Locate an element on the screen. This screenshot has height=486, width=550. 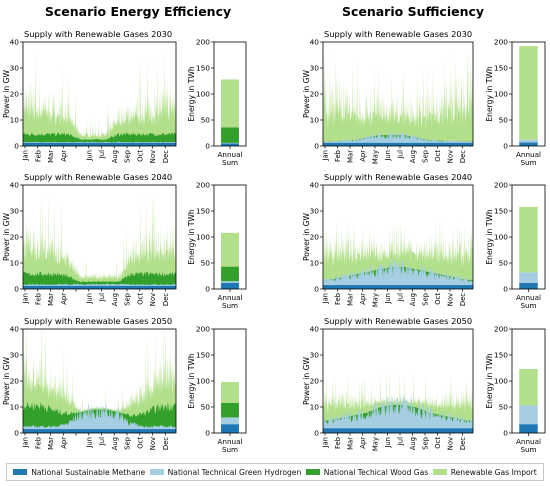
scenario-title: Scenario Sufficiency is located at coordinates (413, 11).